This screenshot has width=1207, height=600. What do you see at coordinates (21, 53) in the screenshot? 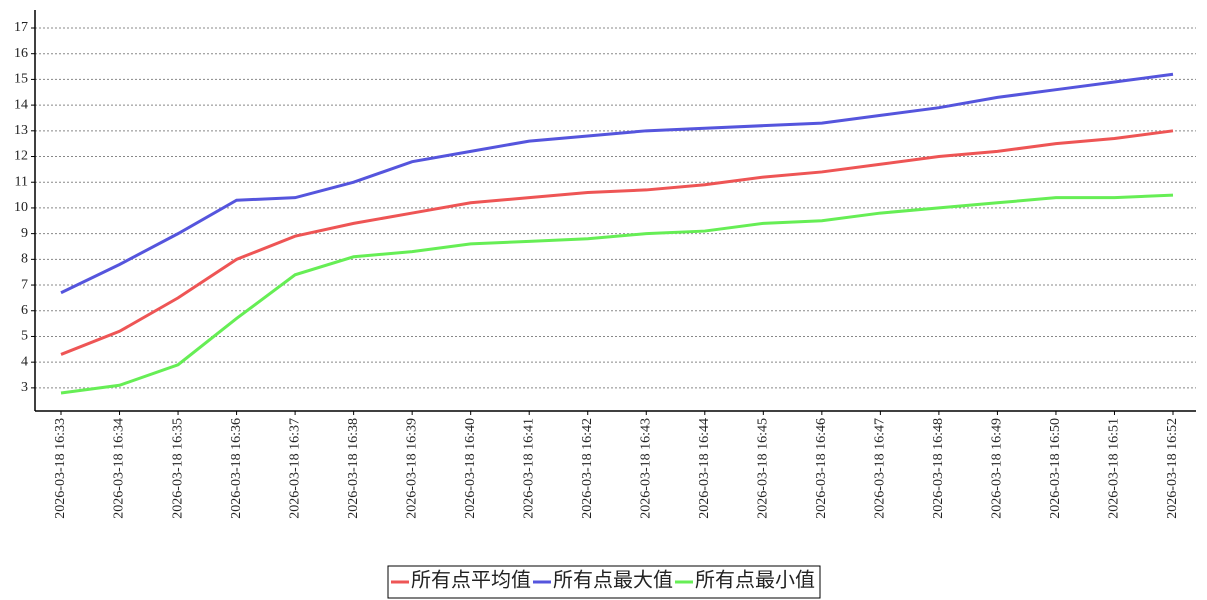
I see `y-tick-label: 16` at bounding box center [21, 53].